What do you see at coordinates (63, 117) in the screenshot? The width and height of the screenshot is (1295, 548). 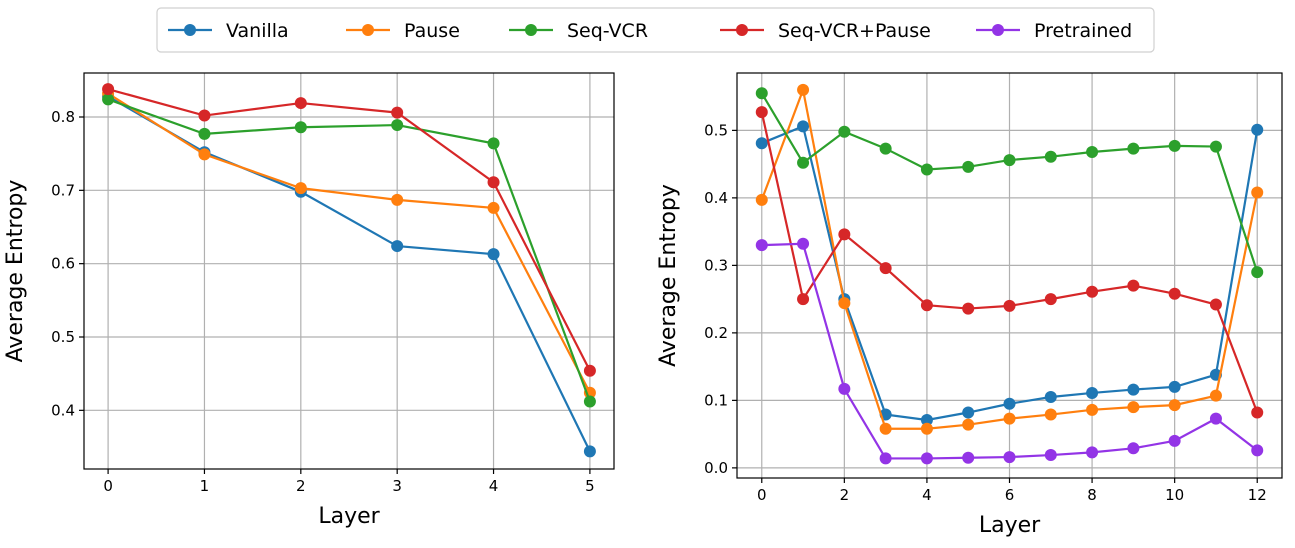 I see `y-tick-label: 0.8` at bounding box center [63, 117].